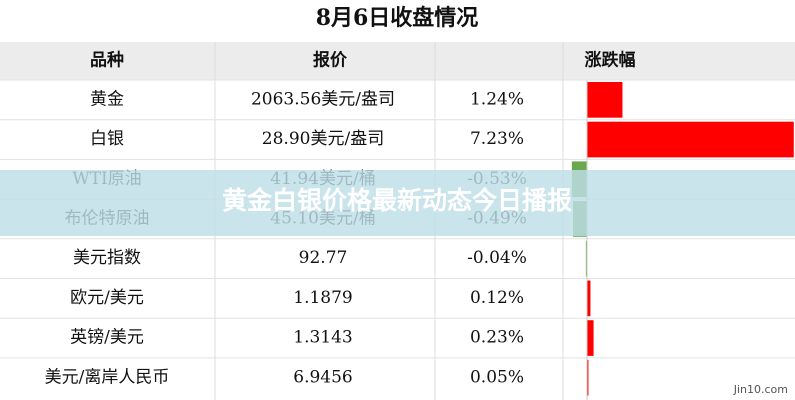 Image resolution: width=795 pixels, height=400 pixels. I want to click on item-name: 美元/离岸人民币, so click(107, 377).